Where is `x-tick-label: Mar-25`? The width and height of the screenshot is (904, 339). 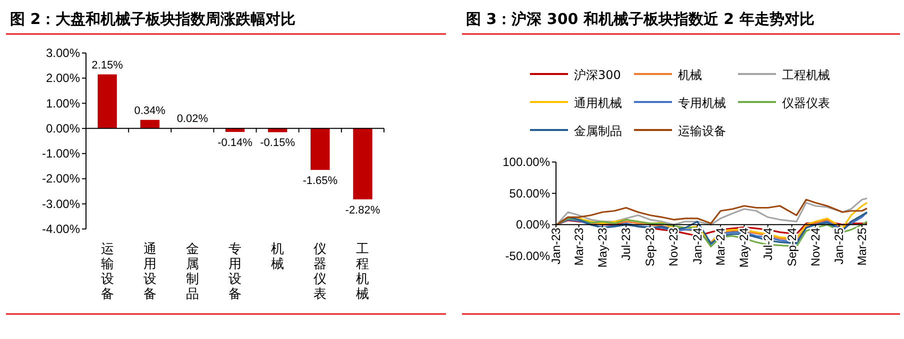
x-tick-label: Mar-25 is located at coordinates (861, 246).